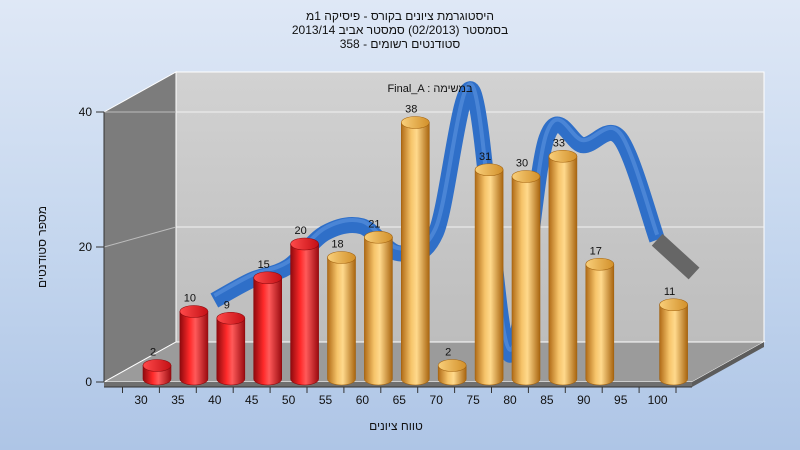  I want to click on x-axis-title: טווח ציונים, so click(396, 426).